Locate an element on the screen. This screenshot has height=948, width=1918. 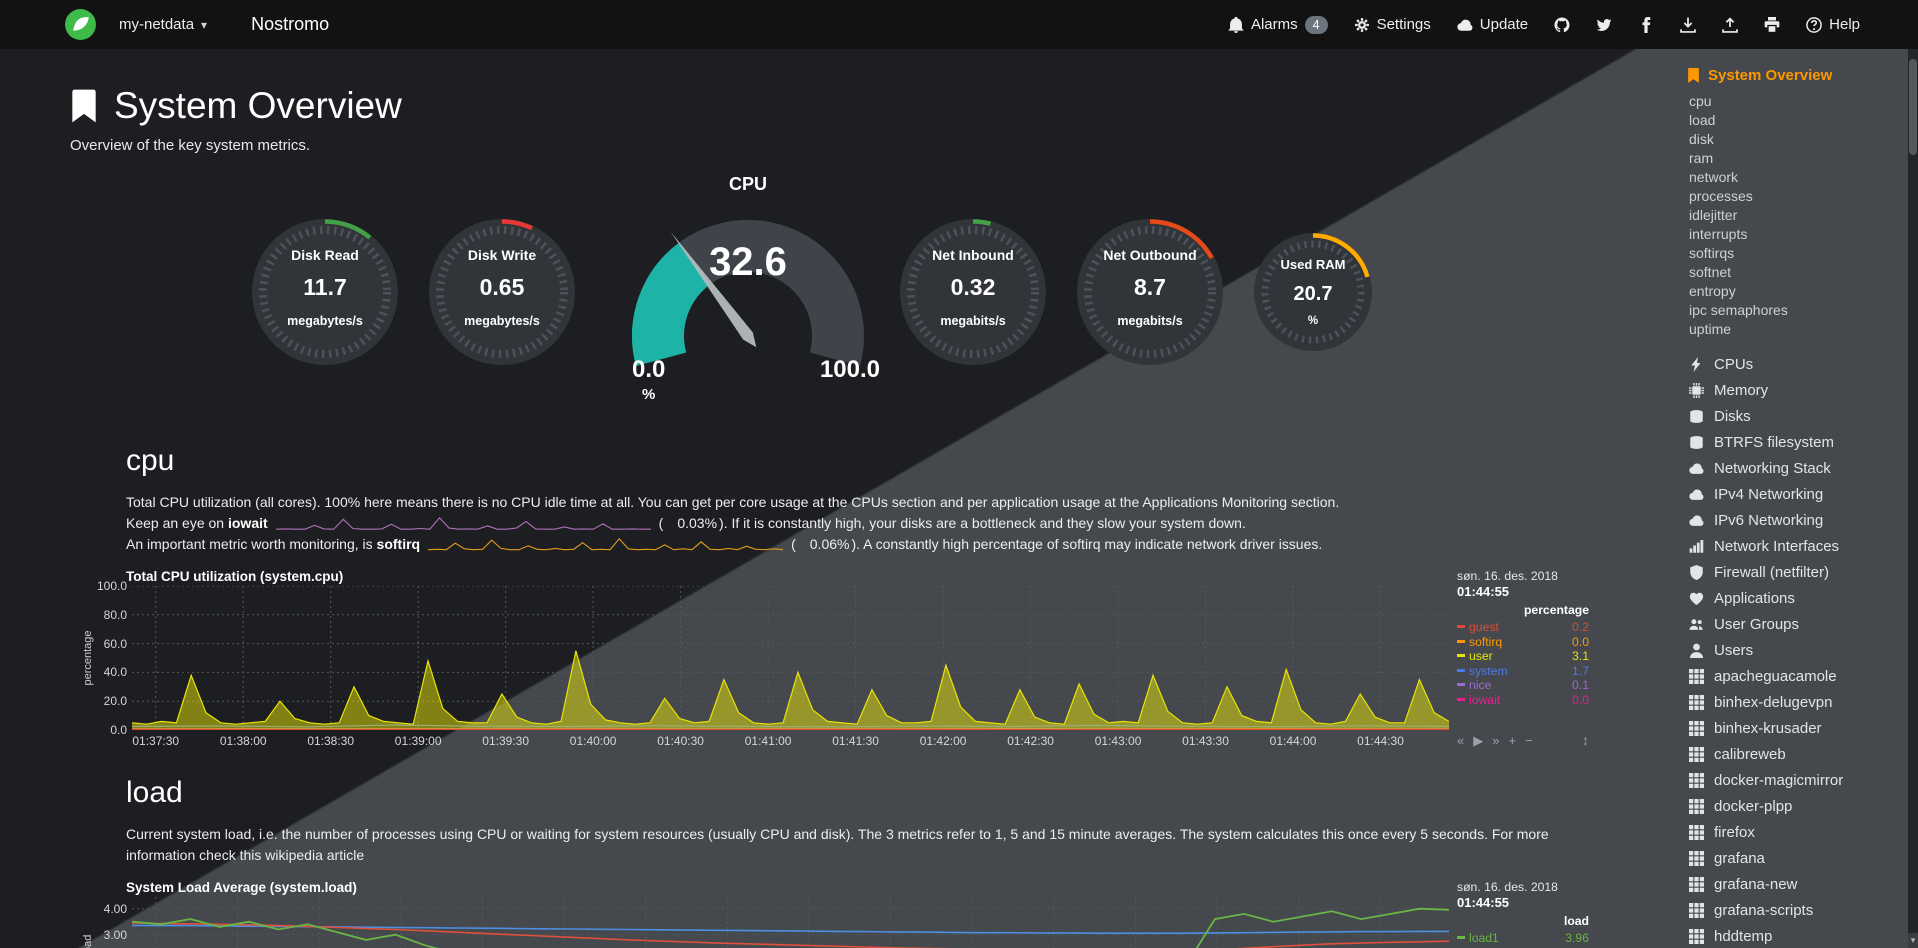
alarms-count-badge: 4 is located at coordinates (1316, 24).